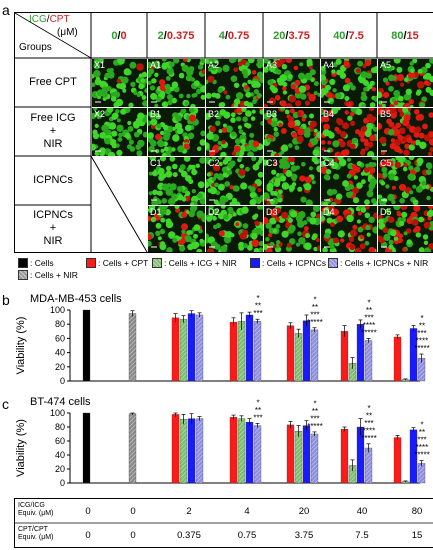 This screenshot has width=433, height=550. What do you see at coordinates (405, 181) in the screenshot?
I see `micrograph-tile: C5` at bounding box center [405, 181].